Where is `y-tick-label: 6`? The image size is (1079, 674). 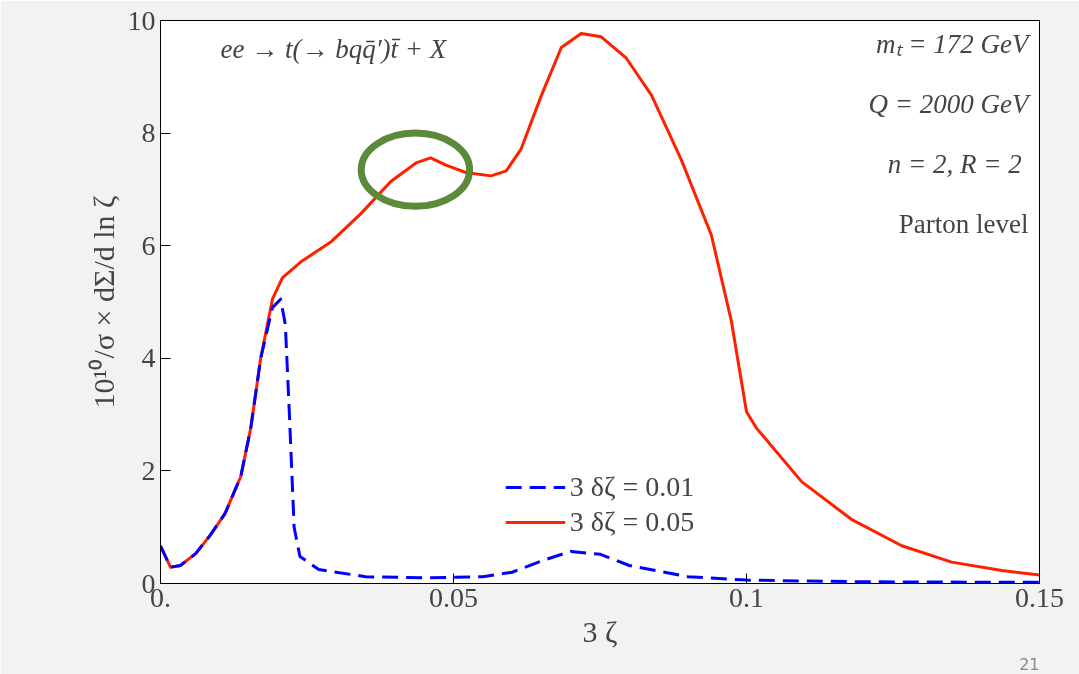
y-tick-label: 6 is located at coordinates (148, 245).